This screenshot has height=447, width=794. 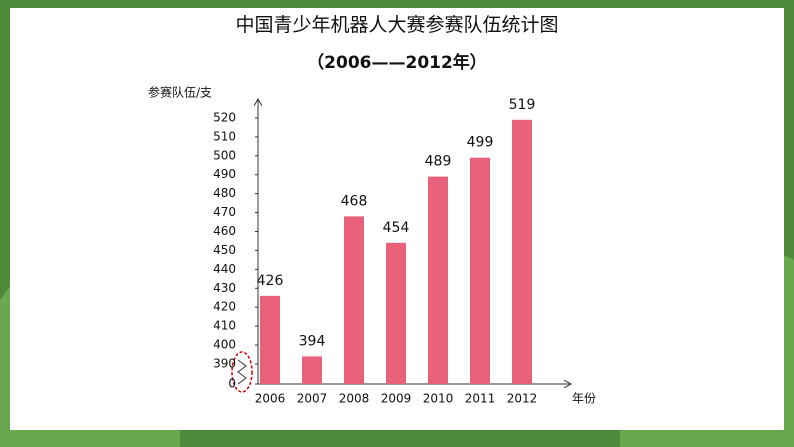 I want to click on x-tick-label: 2009, so click(x=396, y=399).